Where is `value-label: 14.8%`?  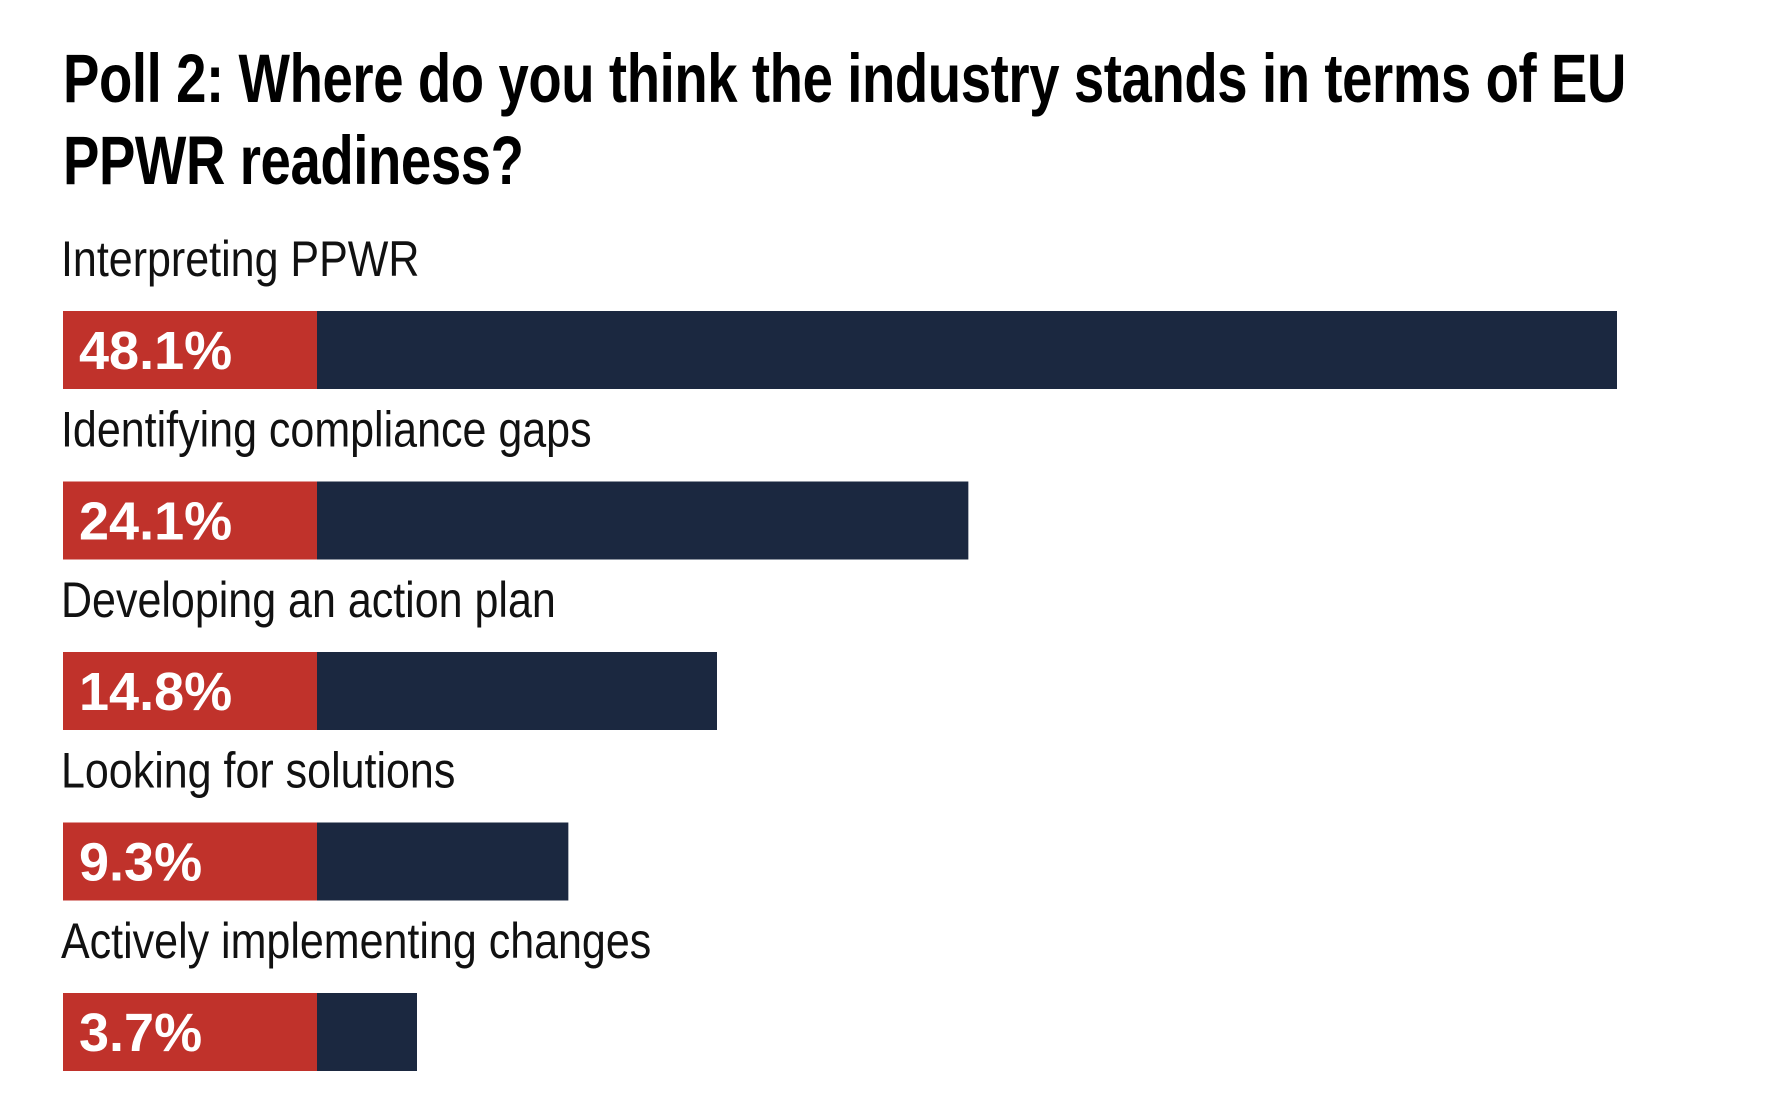 value-label: 14.8% is located at coordinates (155, 692).